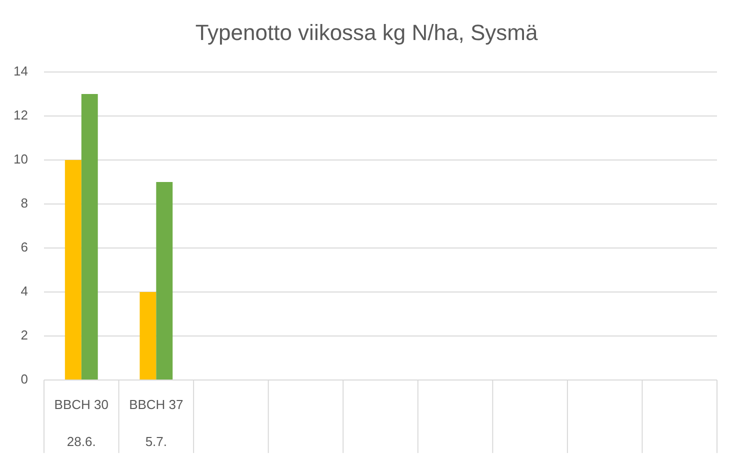  I want to click on chart-title: Typenotto viikossa kg N/ha, Sysmä, so click(366, 32).